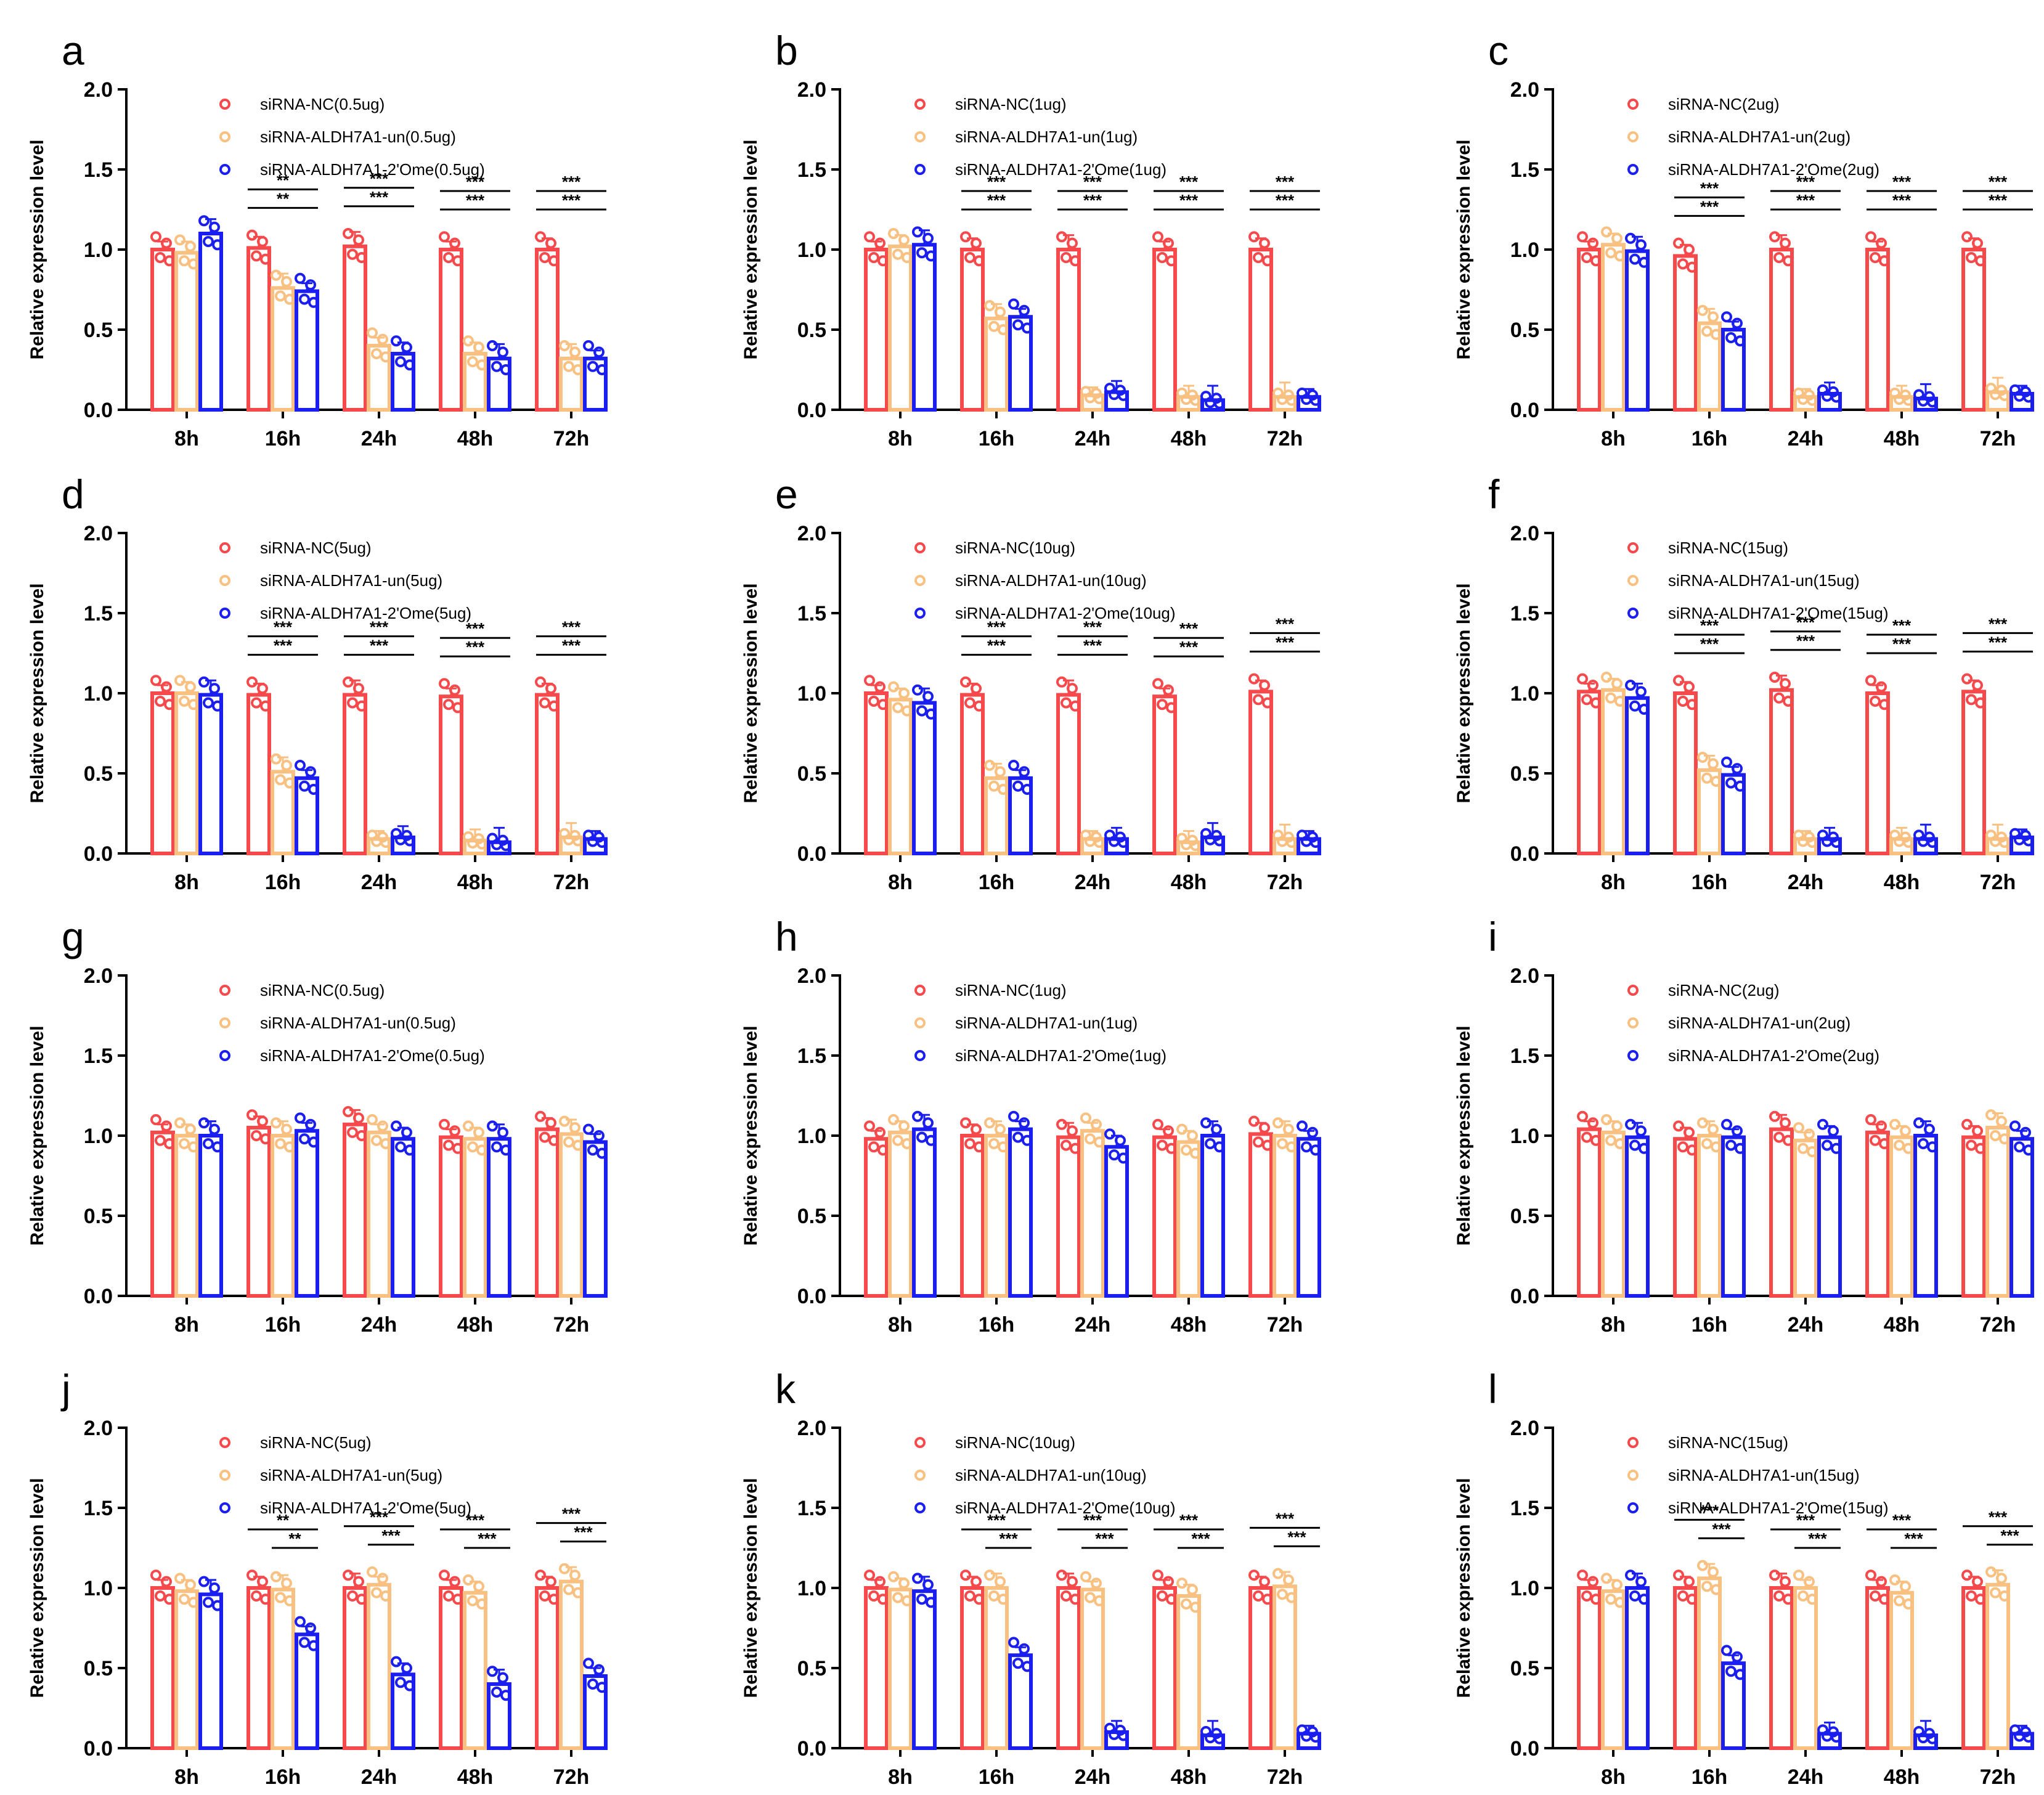 The image size is (2044, 1795). I want to click on legend-entry: siRNA-NC(2ug), so click(1724, 104).